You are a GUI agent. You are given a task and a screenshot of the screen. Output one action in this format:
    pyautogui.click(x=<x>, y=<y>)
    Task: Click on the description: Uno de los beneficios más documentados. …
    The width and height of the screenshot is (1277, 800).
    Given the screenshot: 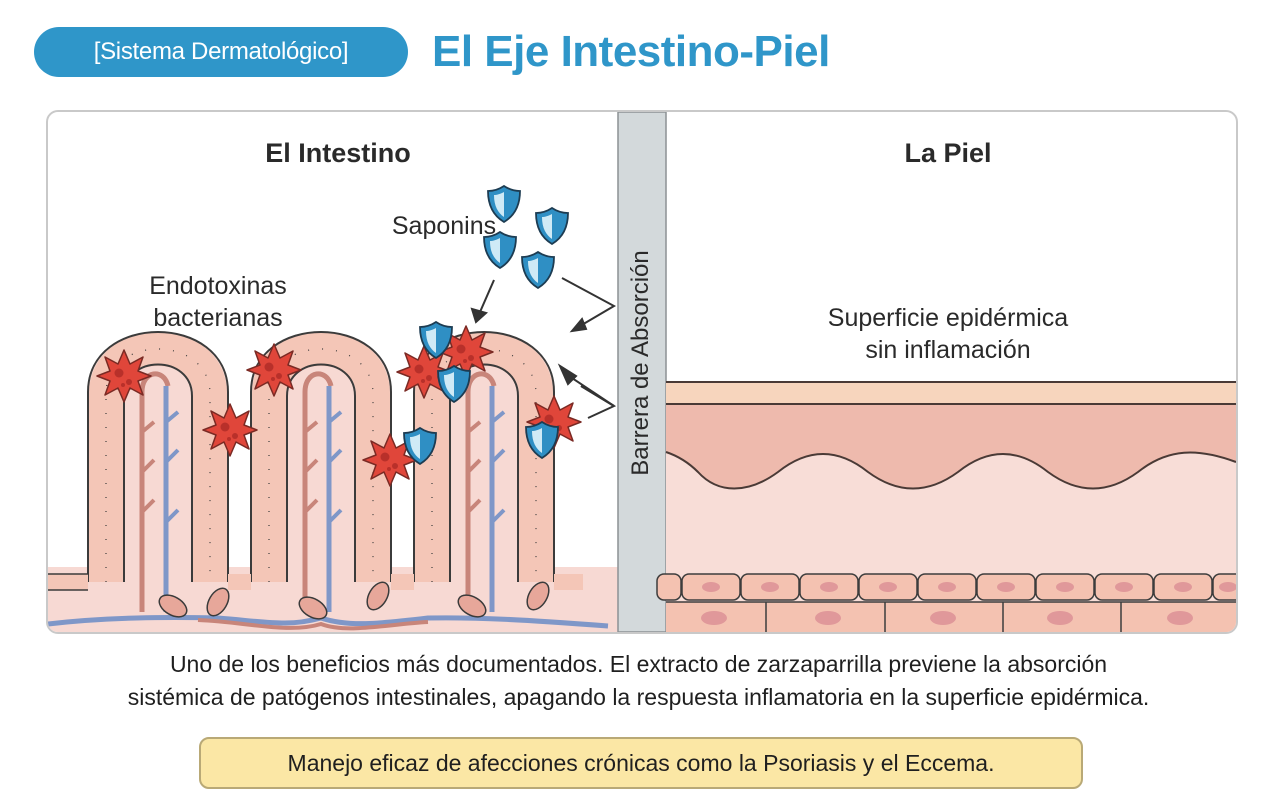 What is the action you would take?
    pyautogui.click(x=638, y=681)
    